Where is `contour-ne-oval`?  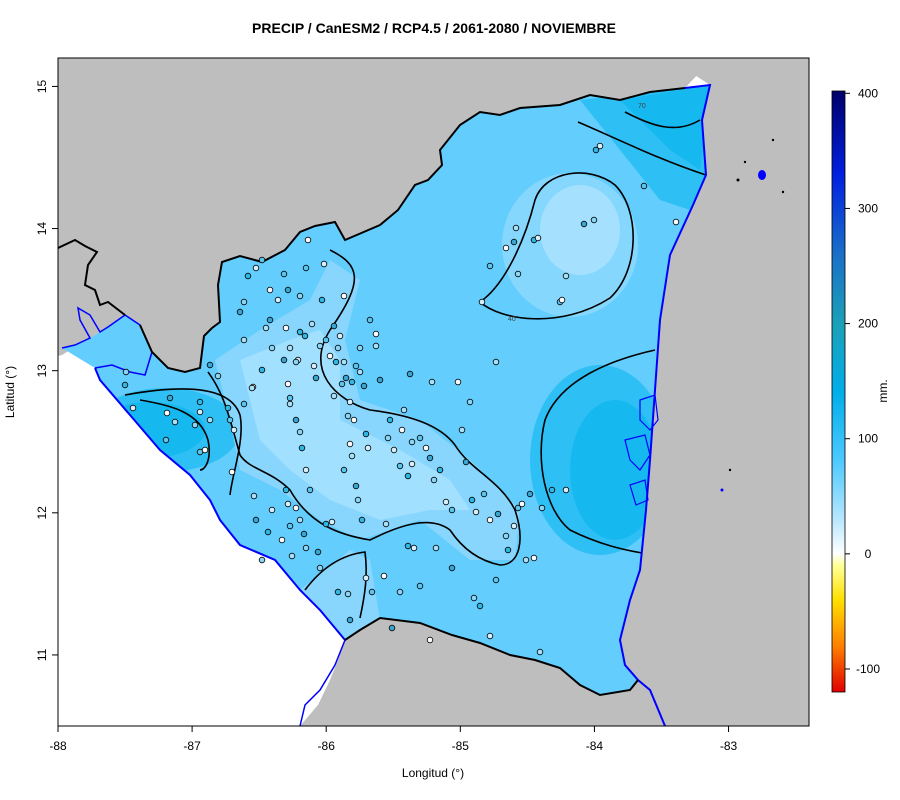 contour-ne-oval is located at coordinates (556, 246).